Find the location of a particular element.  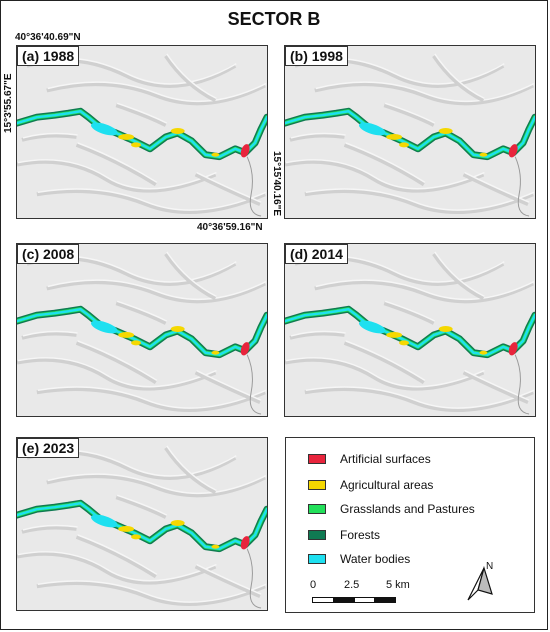

legend-item-artificial: Artificial surfaces is located at coordinates (369, 459).